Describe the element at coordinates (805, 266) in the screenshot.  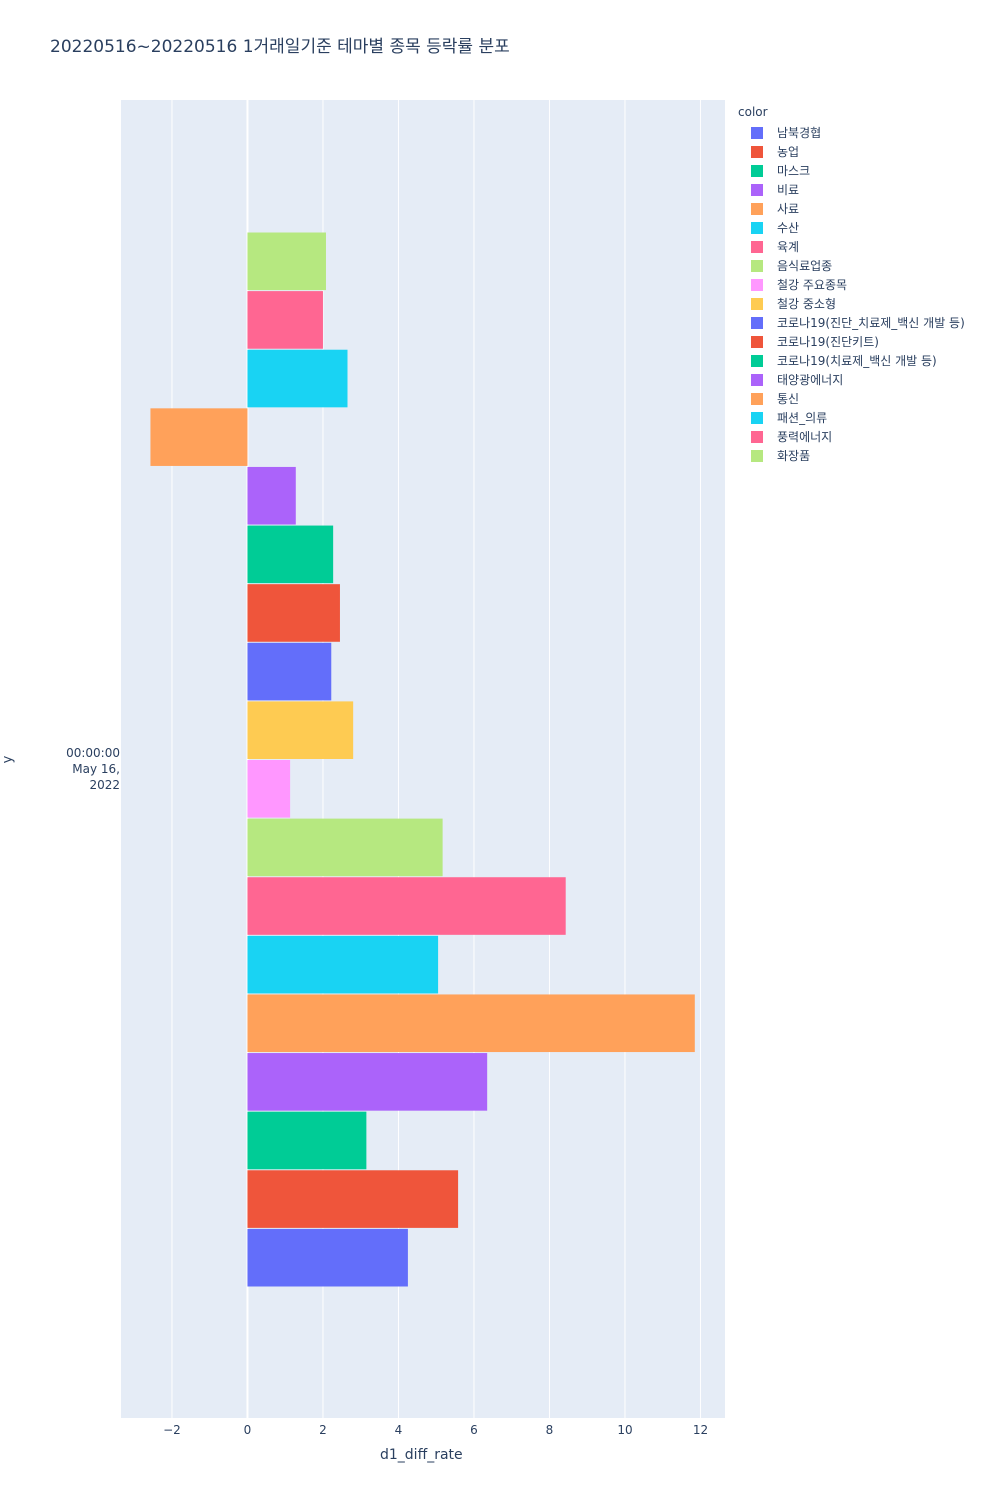
I see `legend-label: 음식료업종` at that location.